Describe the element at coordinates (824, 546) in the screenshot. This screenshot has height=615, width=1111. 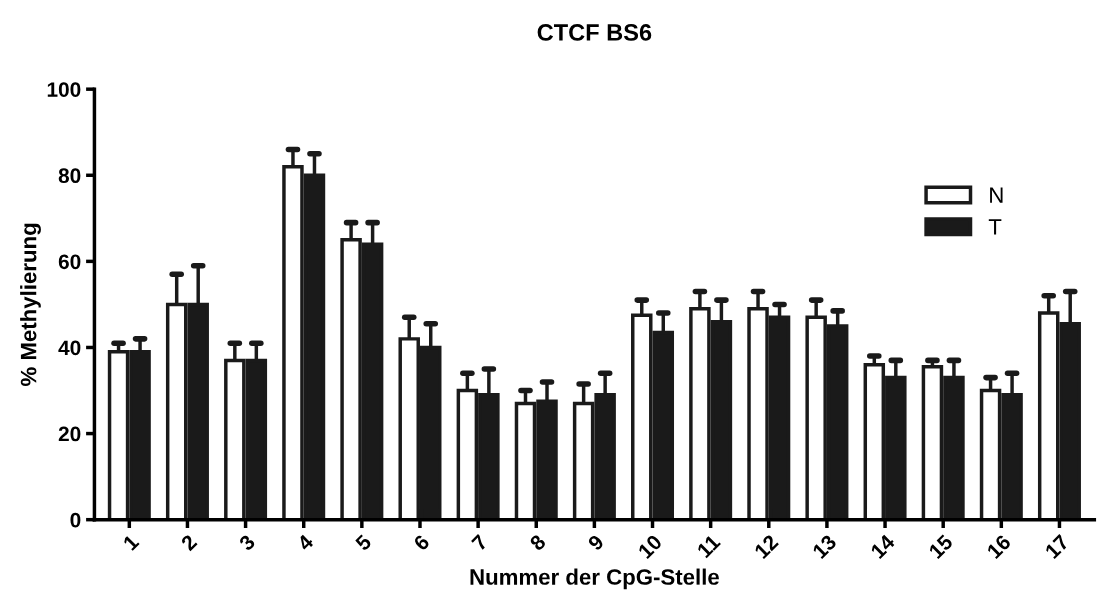
I see `x-tick-label: 13` at that location.